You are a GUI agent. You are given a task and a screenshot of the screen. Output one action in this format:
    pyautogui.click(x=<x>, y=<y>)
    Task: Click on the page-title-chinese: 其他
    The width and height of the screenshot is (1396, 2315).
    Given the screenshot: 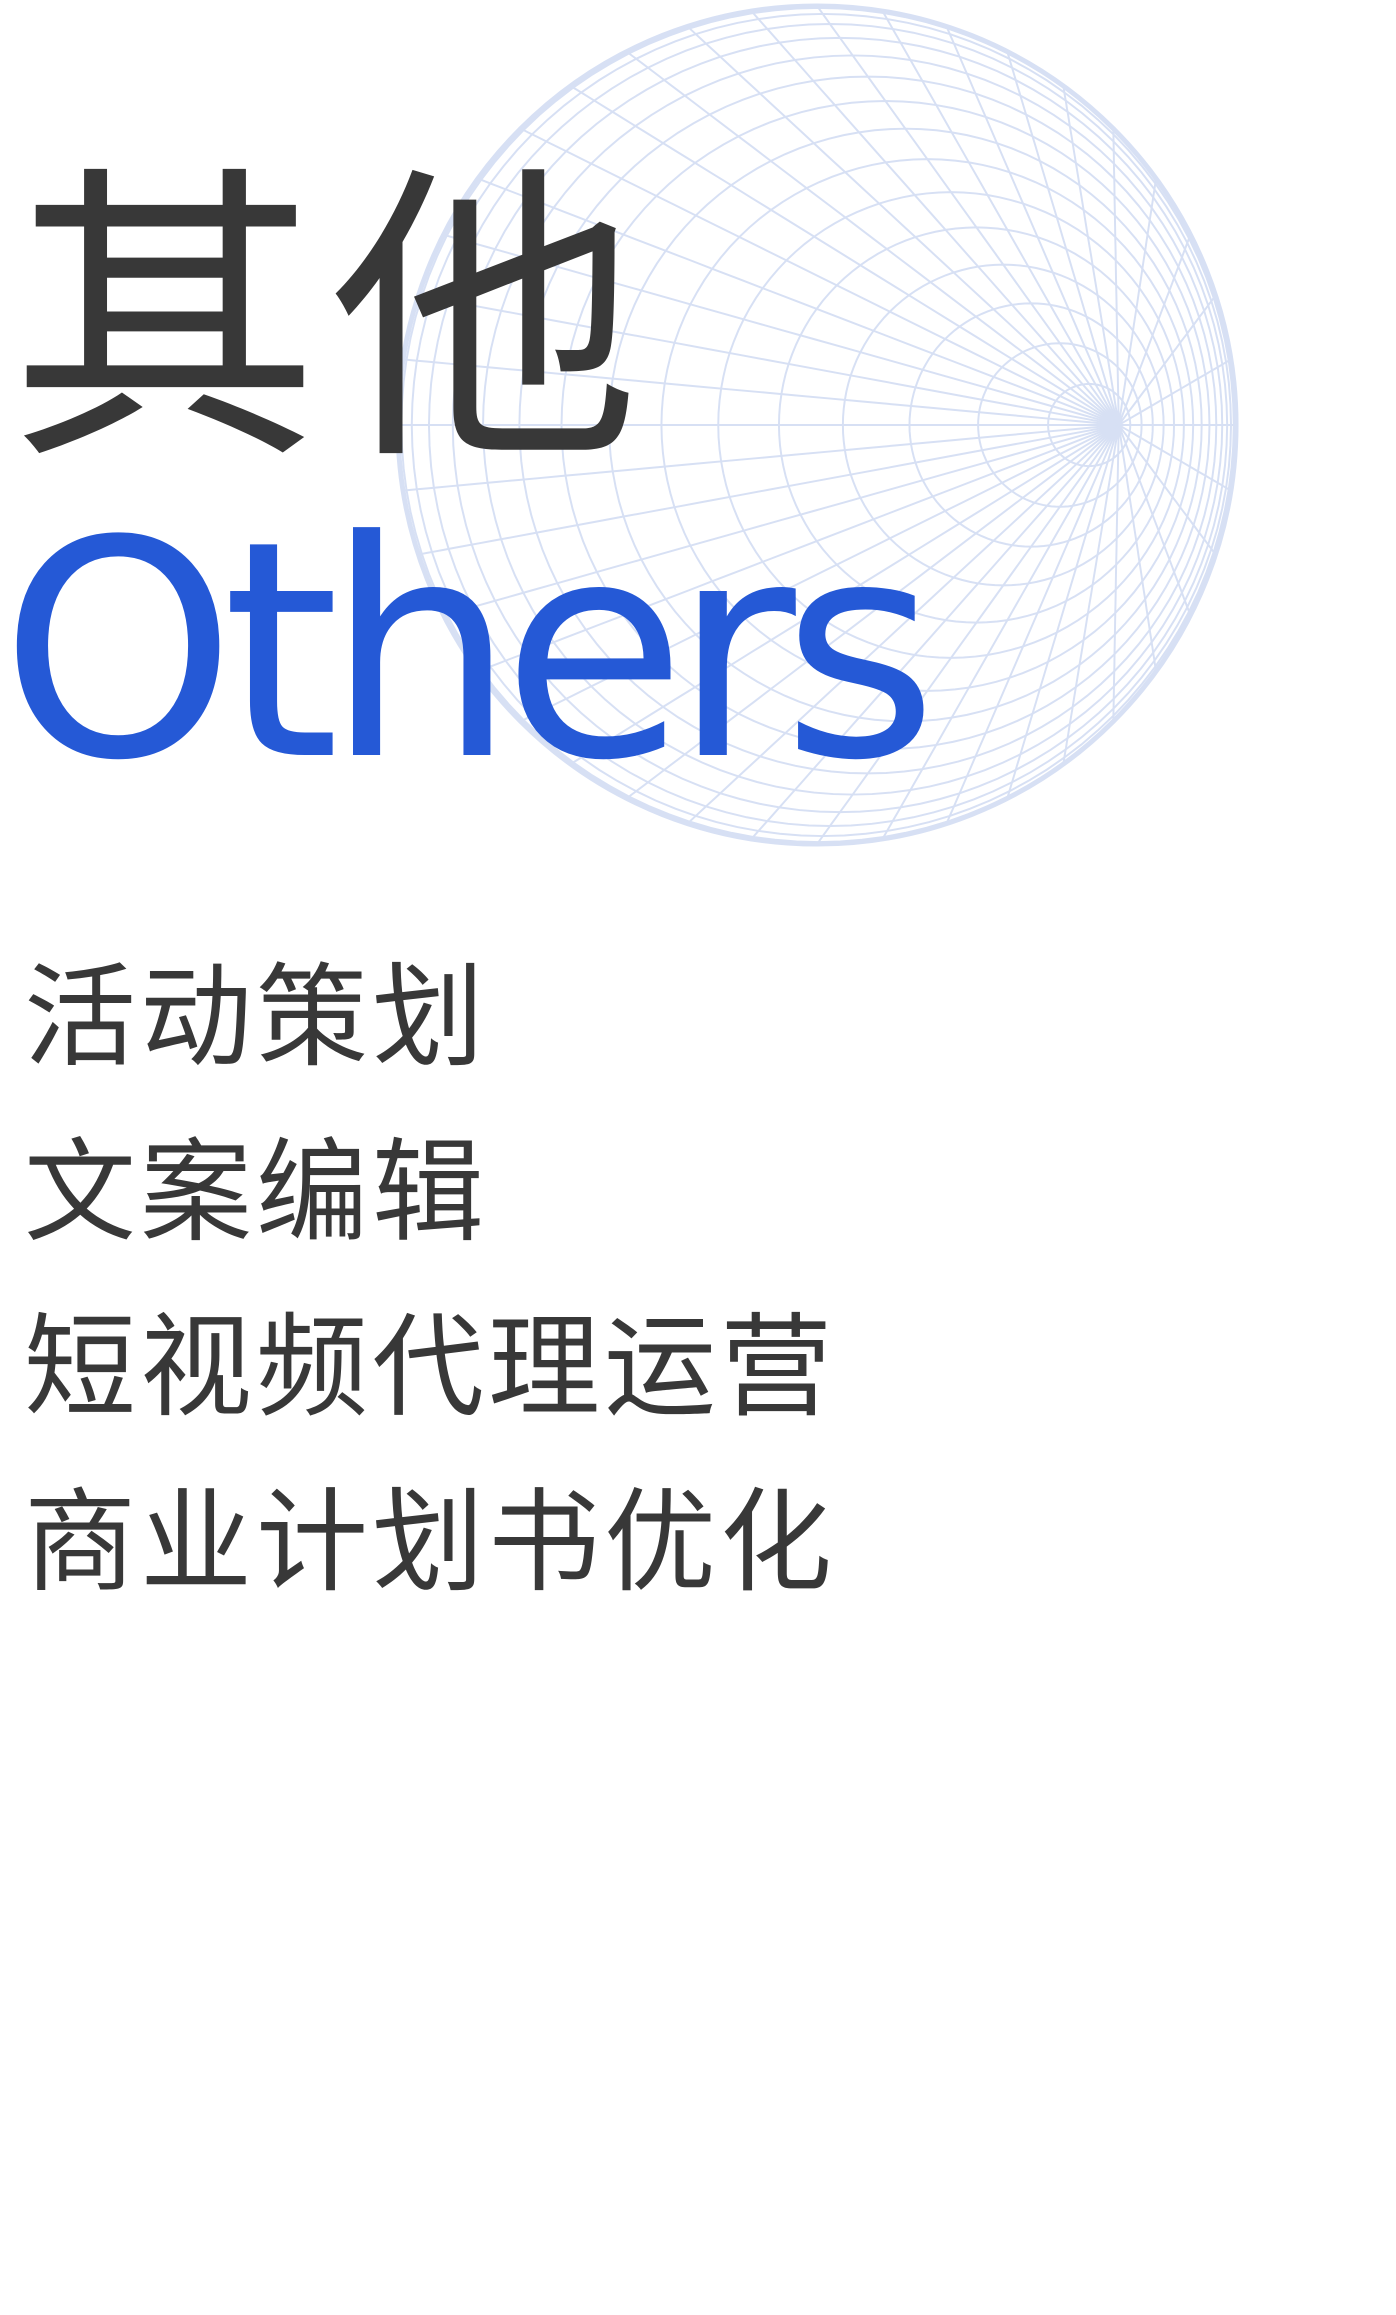 What is the action you would take?
    pyautogui.click(x=330, y=322)
    